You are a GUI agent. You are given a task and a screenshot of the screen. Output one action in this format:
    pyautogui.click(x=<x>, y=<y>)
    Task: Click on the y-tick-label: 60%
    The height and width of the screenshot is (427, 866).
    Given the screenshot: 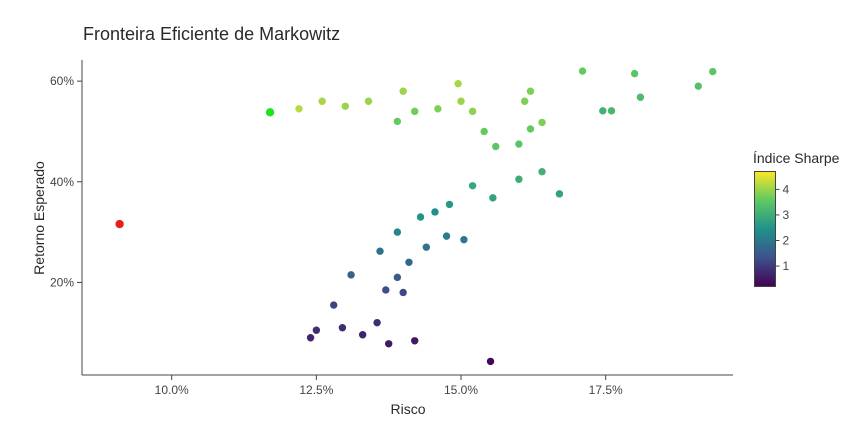 What is the action you would take?
    pyautogui.click(x=62, y=81)
    